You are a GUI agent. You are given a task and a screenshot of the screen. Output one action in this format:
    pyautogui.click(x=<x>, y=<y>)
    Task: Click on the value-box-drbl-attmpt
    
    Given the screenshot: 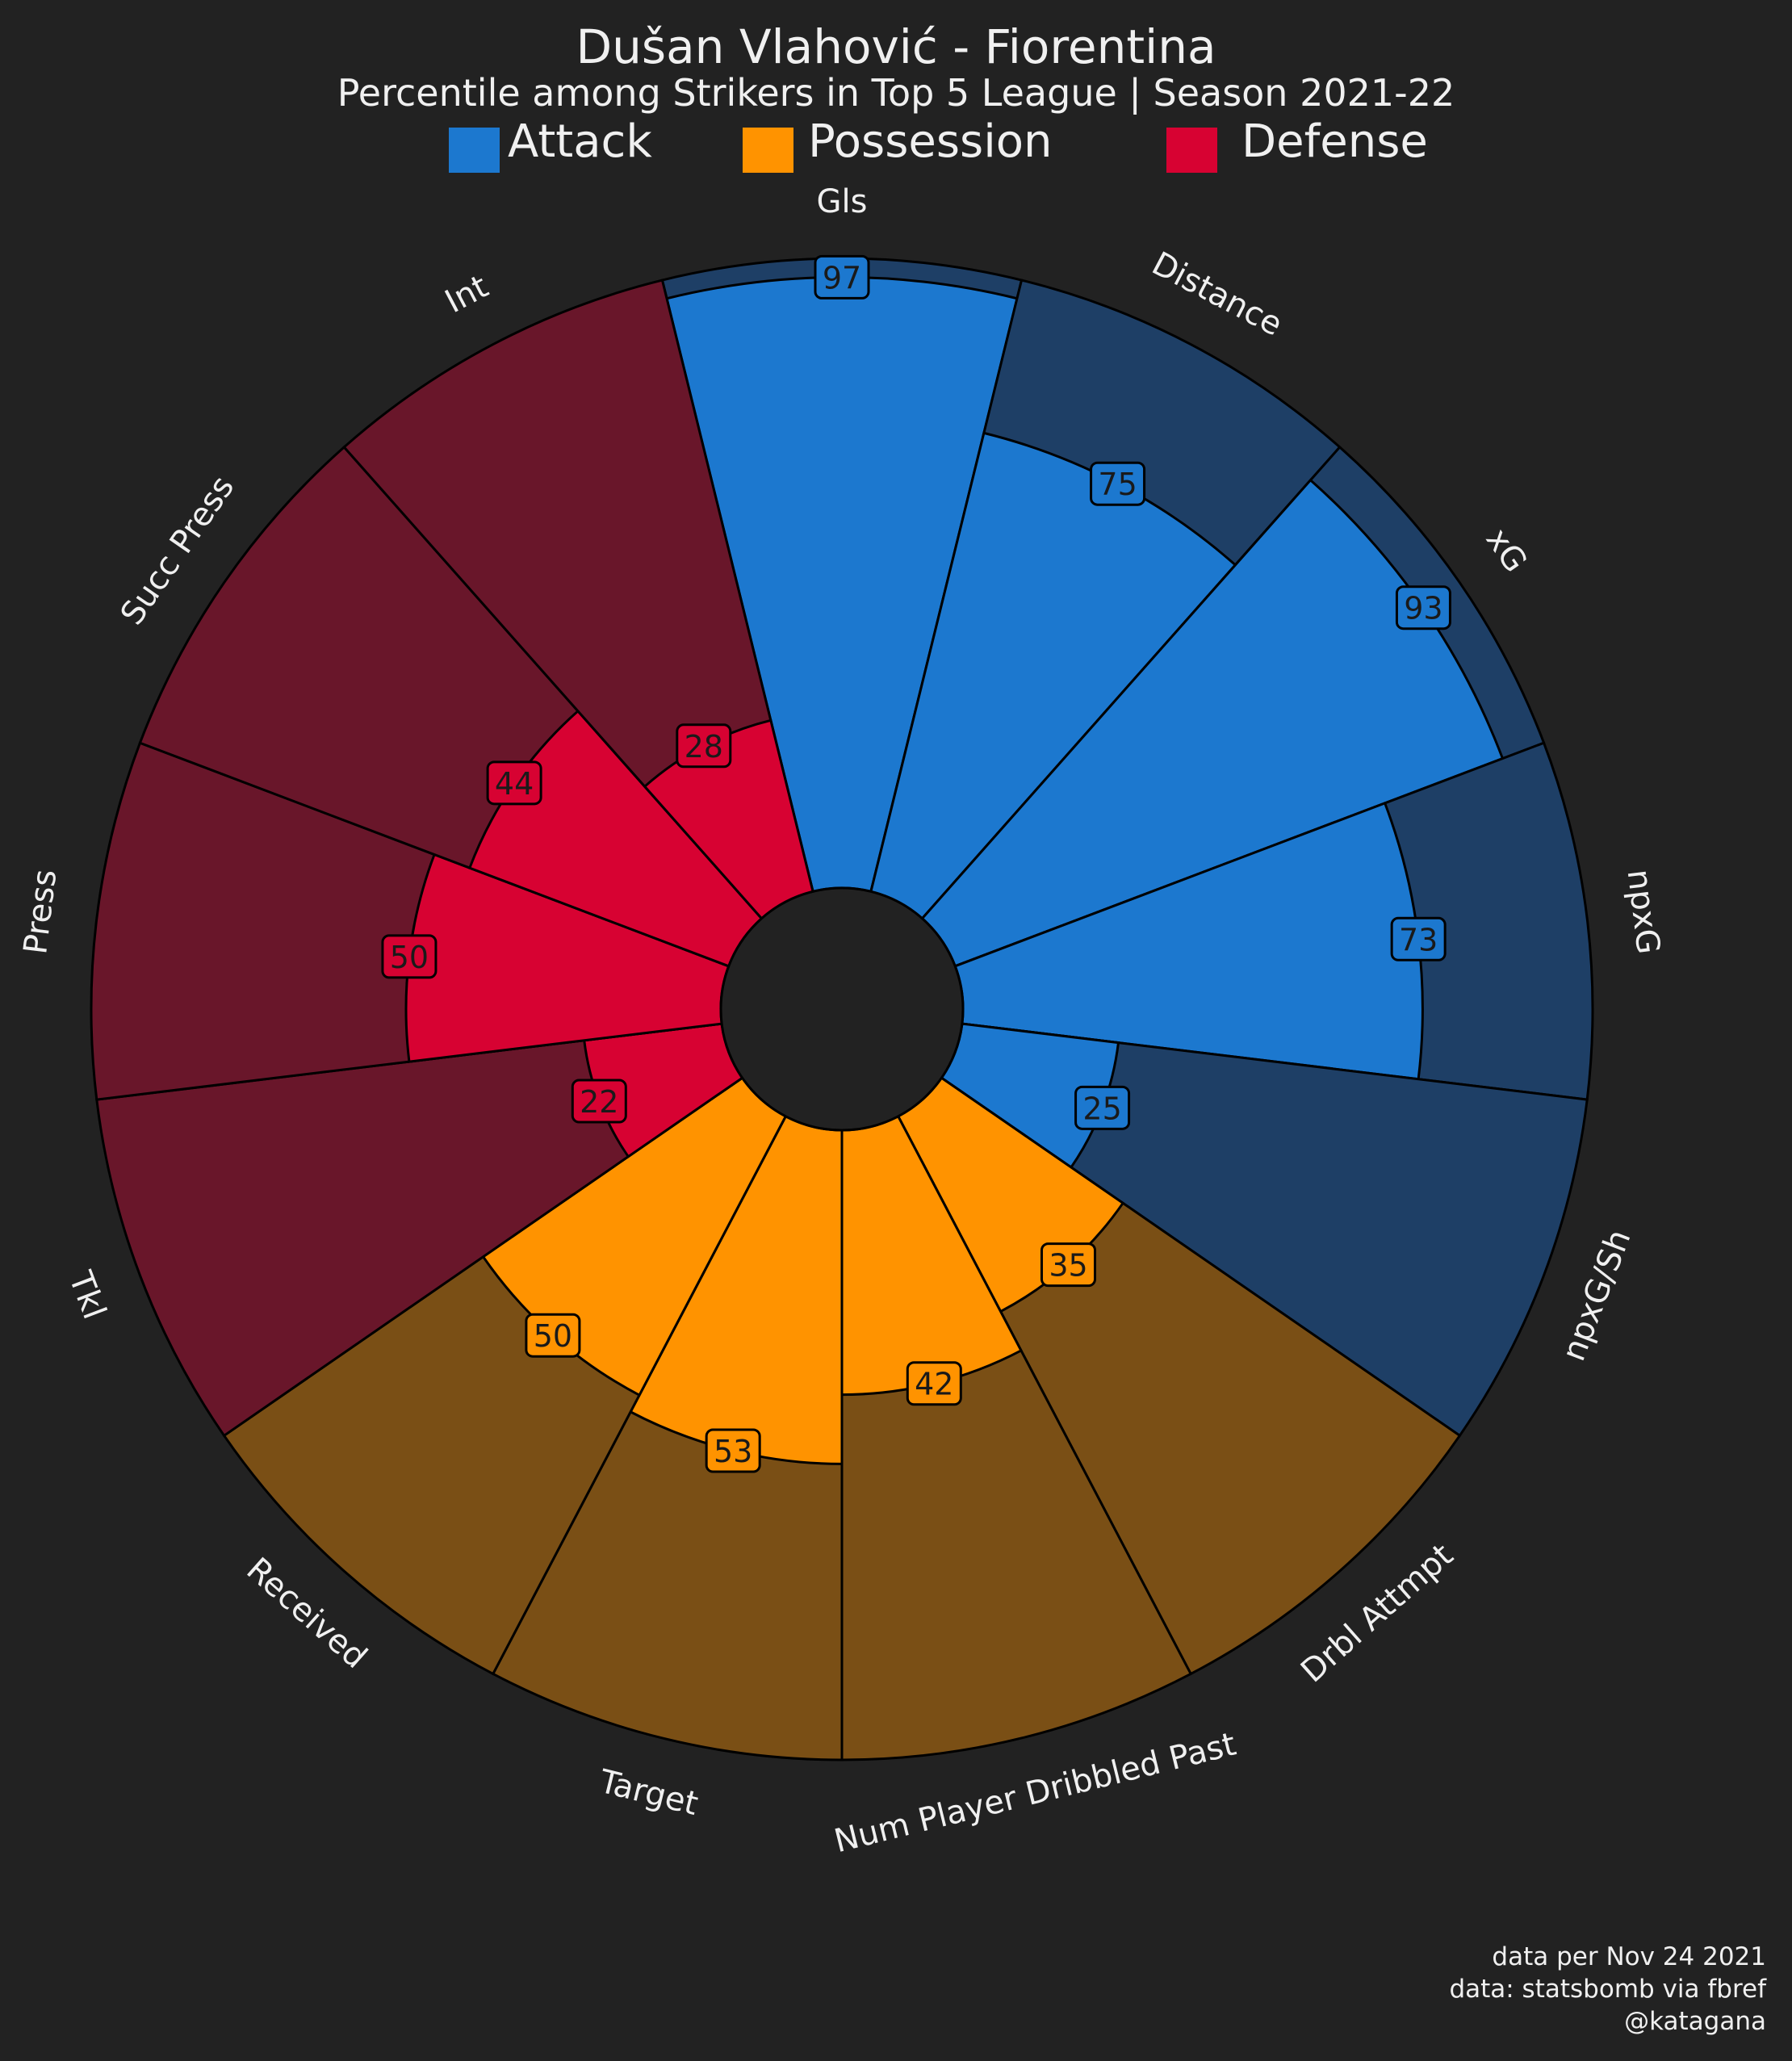 What is the action you would take?
    pyautogui.click(x=1068, y=1265)
    